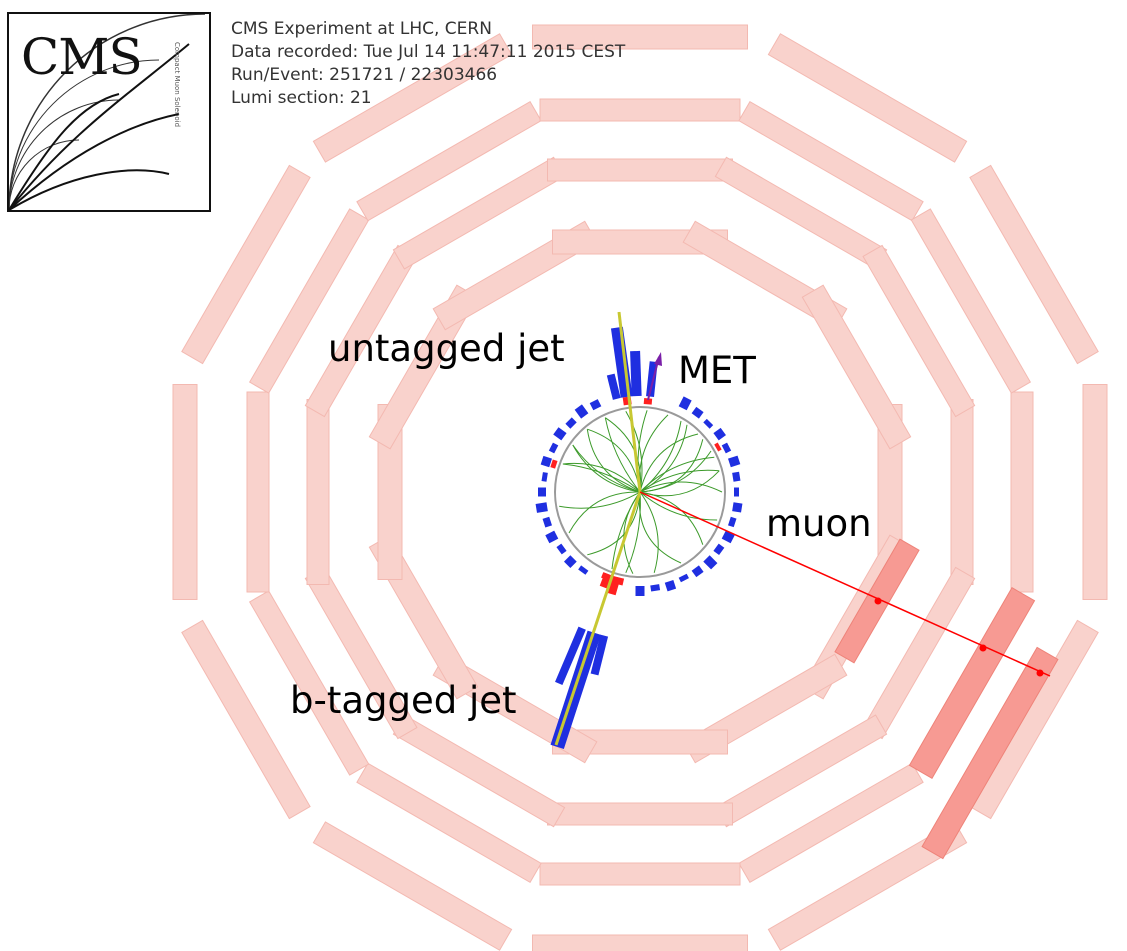 This screenshot has height=951, width=1127. What do you see at coordinates (819, 523) in the screenshot?
I see `muon-label: muon` at bounding box center [819, 523].